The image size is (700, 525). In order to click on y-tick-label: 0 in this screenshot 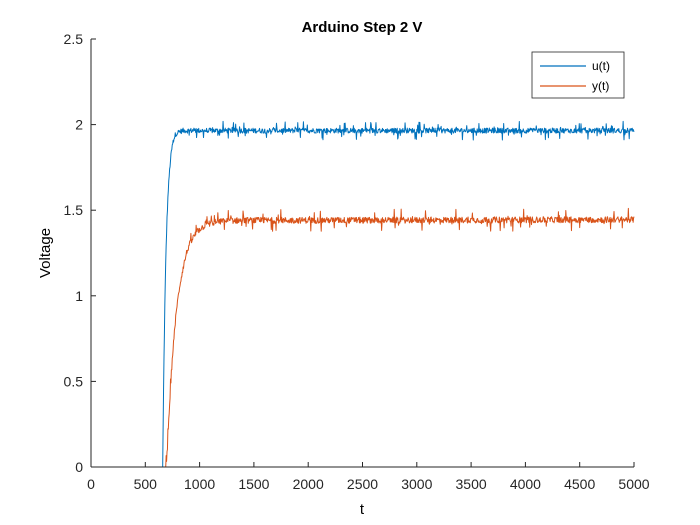, I will do `click(79, 467)`.